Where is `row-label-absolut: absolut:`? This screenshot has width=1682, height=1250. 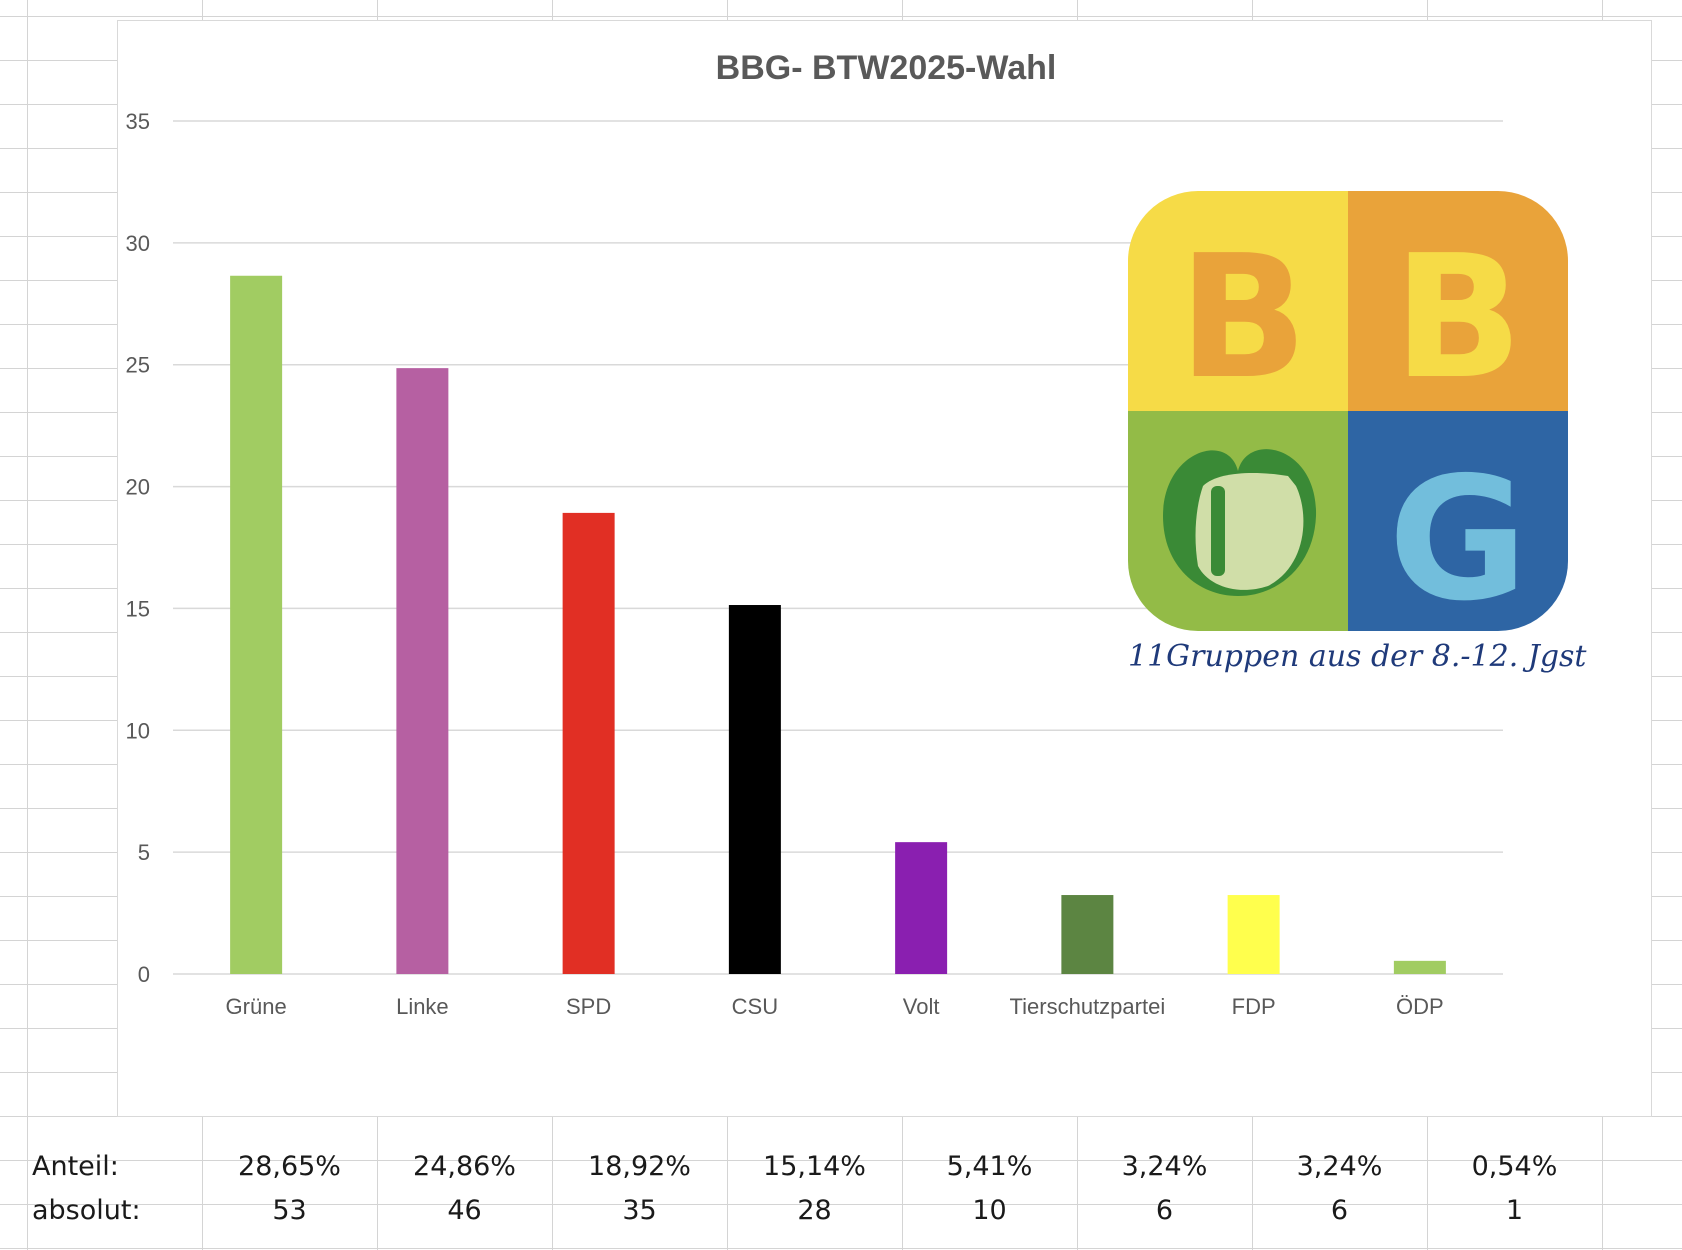 row-label-absolut: absolut: is located at coordinates (86, 1210).